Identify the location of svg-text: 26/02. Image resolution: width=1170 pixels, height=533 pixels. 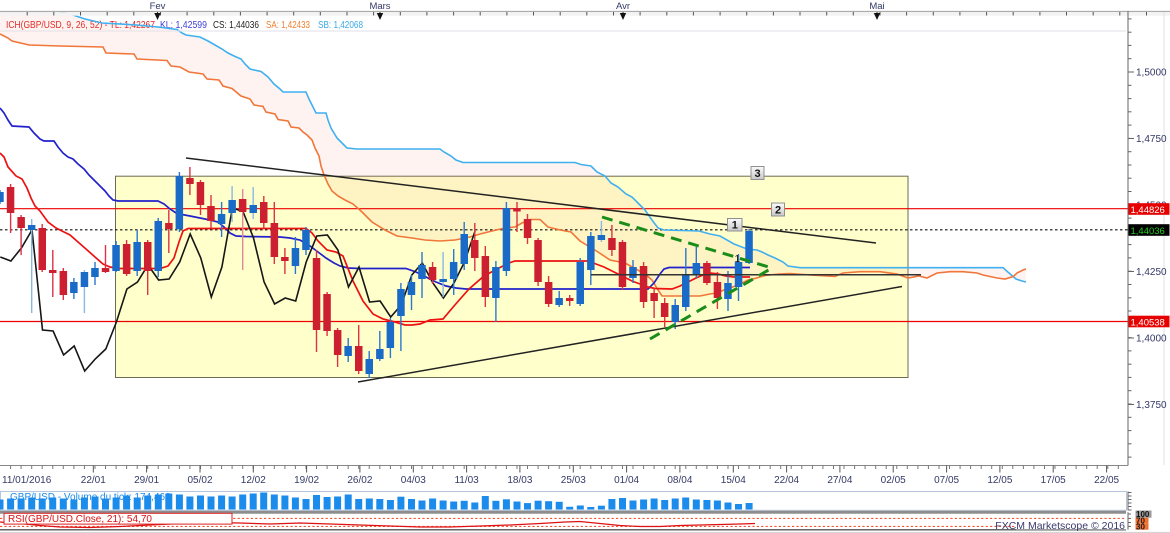
(359, 480).